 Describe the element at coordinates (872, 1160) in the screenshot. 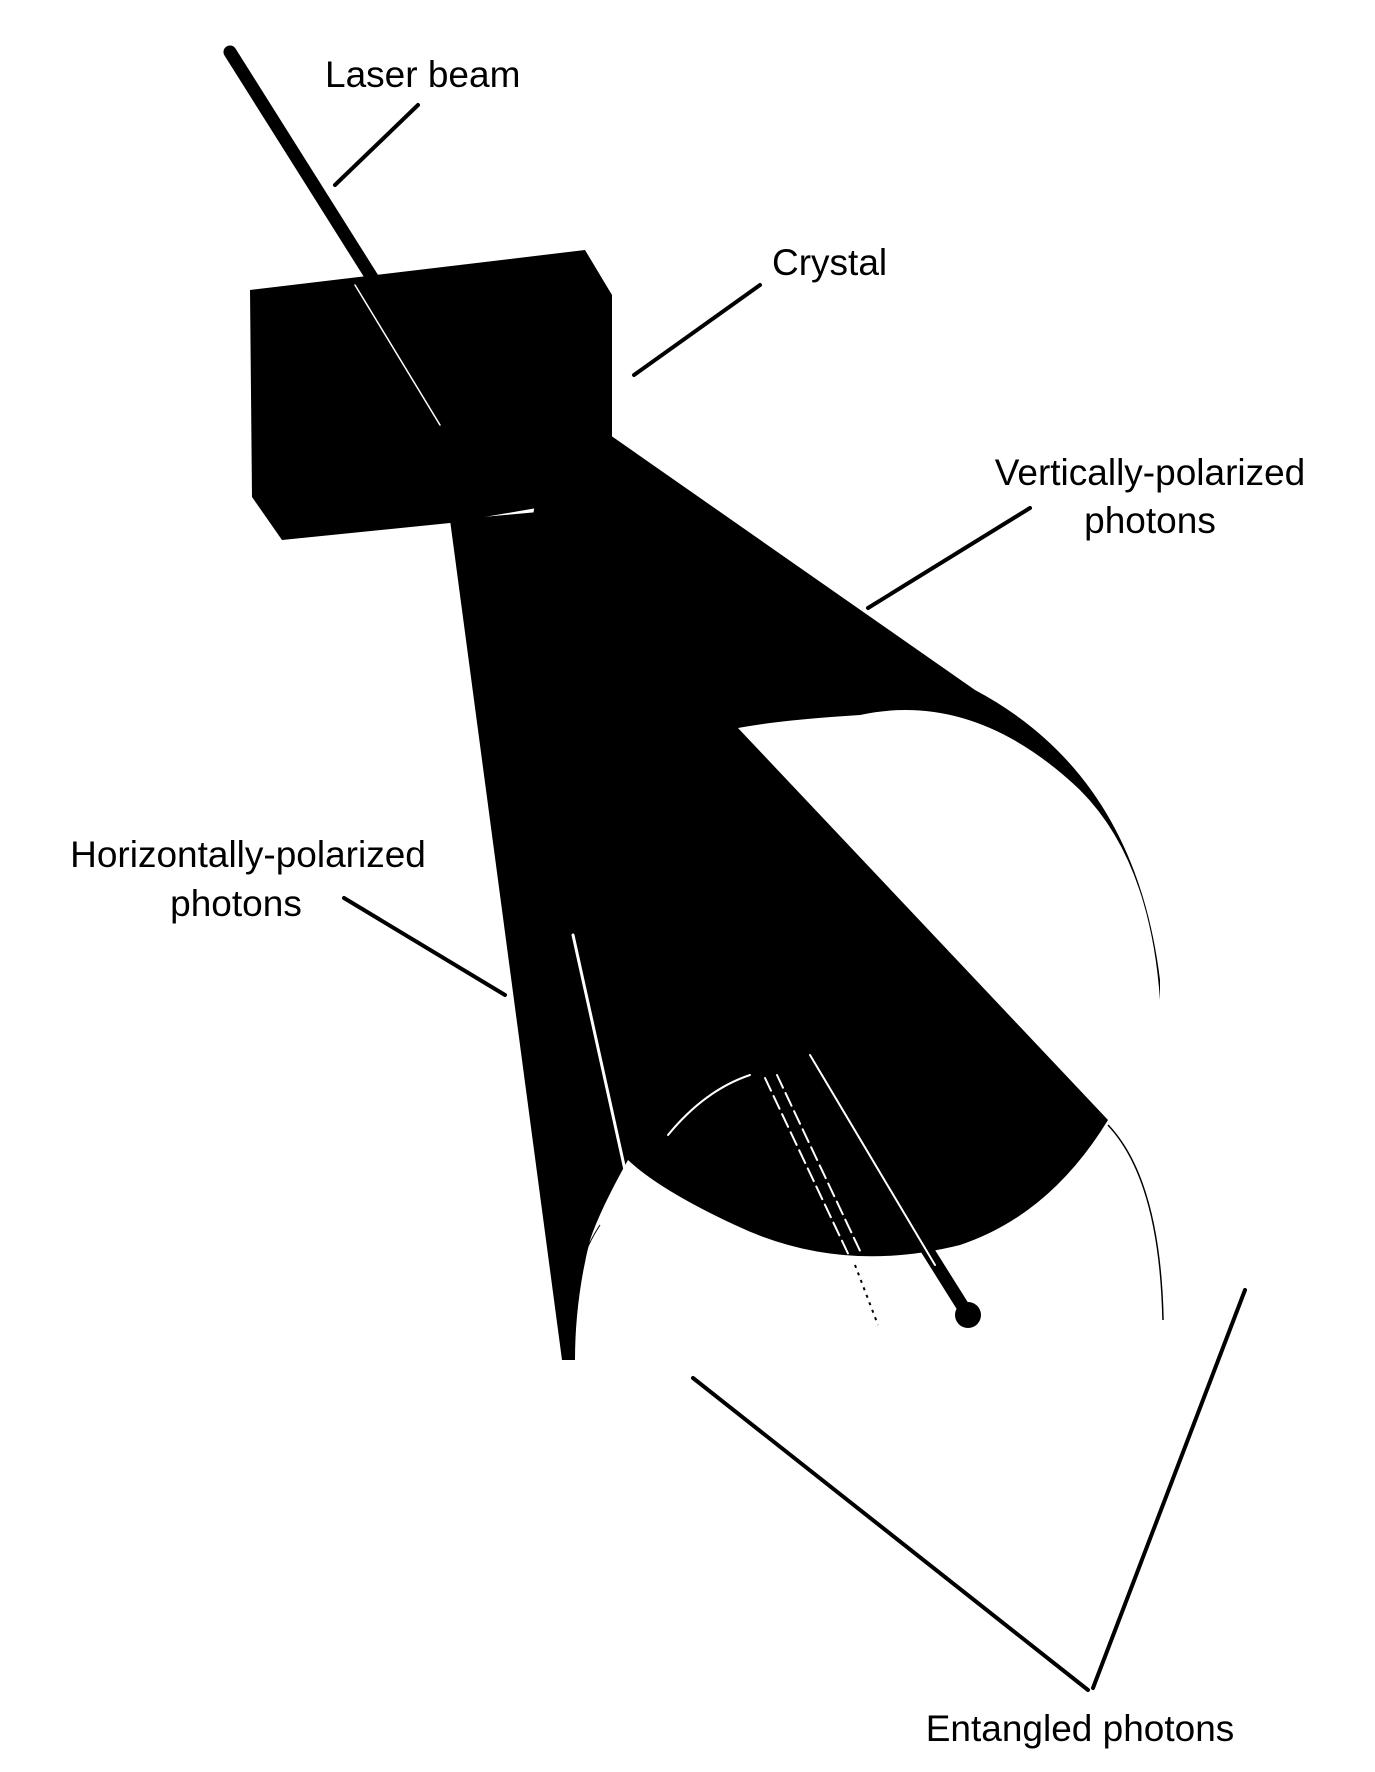

I see `inner-beam-highlight-c` at that location.